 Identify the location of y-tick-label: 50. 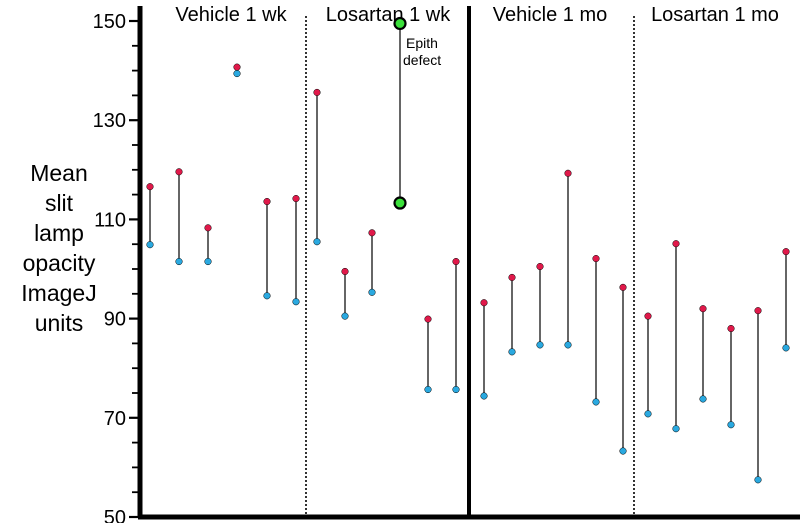
(115, 515).